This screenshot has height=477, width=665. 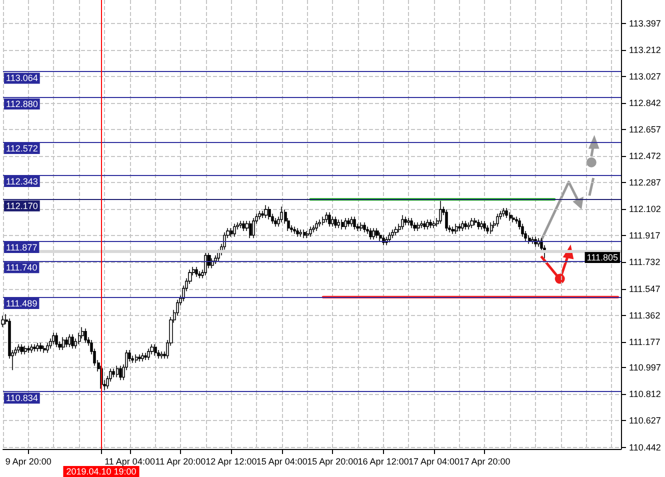 I want to click on y-tick-label: 112.472, so click(x=645, y=156).